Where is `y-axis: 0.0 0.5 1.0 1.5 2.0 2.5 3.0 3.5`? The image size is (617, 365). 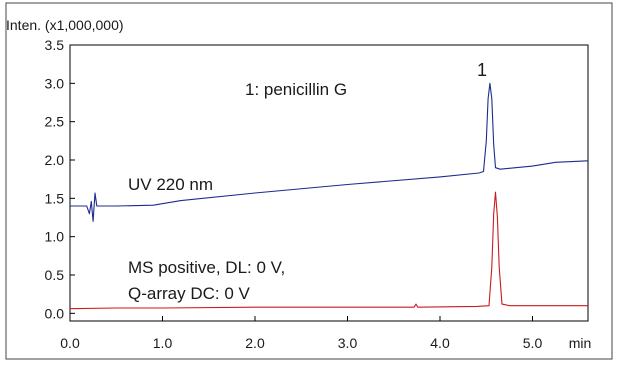
y-axis: 0.0 0.5 1.0 1.5 2.0 2.5 3.0 3.5 is located at coordinates (60, 179).